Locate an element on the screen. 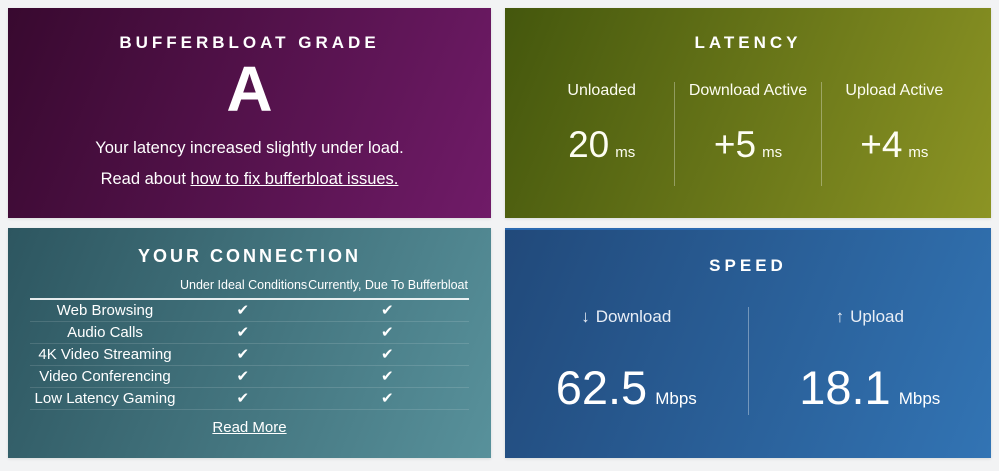  speed-columns: ↓ Download 62.5 Mbps ↑ Upload 18.1 Mbps is located at coordinates (748, 375).